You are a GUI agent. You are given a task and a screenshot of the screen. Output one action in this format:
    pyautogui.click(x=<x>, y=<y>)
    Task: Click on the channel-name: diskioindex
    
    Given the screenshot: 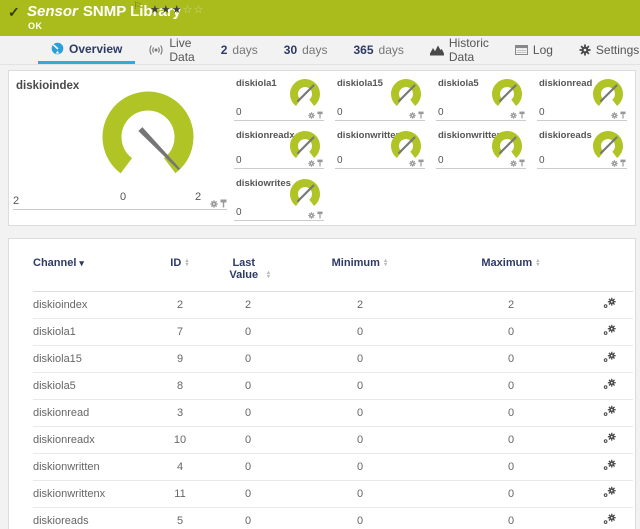 What is the action you would take?
    pyautogui.click(x=91, y=305)
    